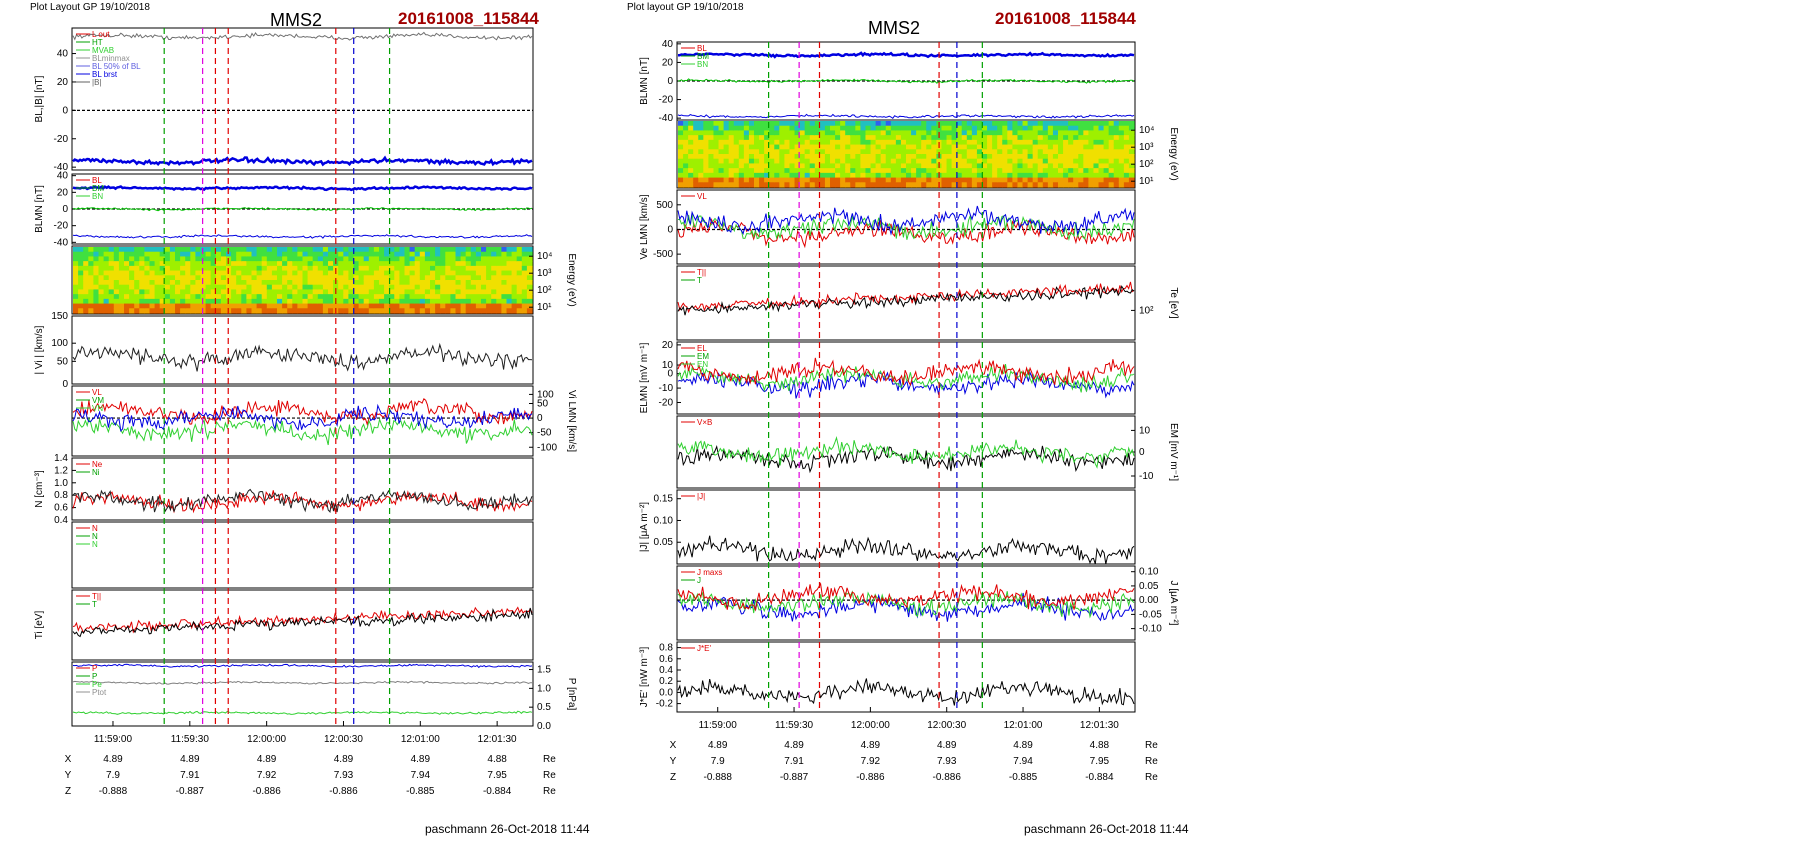 This screenshot has height=841, width=1804. What do you see at coordinates (421, 775) in the screenshot?
I see `ephemeris-value: 7.94` at bounding box center [421, 775].